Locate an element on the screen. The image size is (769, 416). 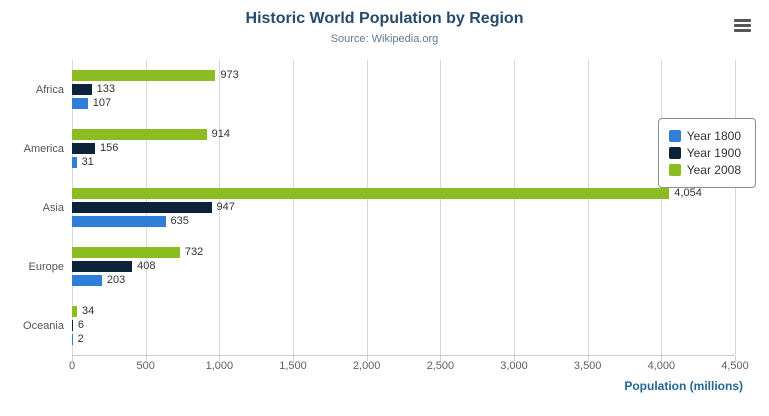
bar-year-1800-asia is located at coordinates (119, 221).